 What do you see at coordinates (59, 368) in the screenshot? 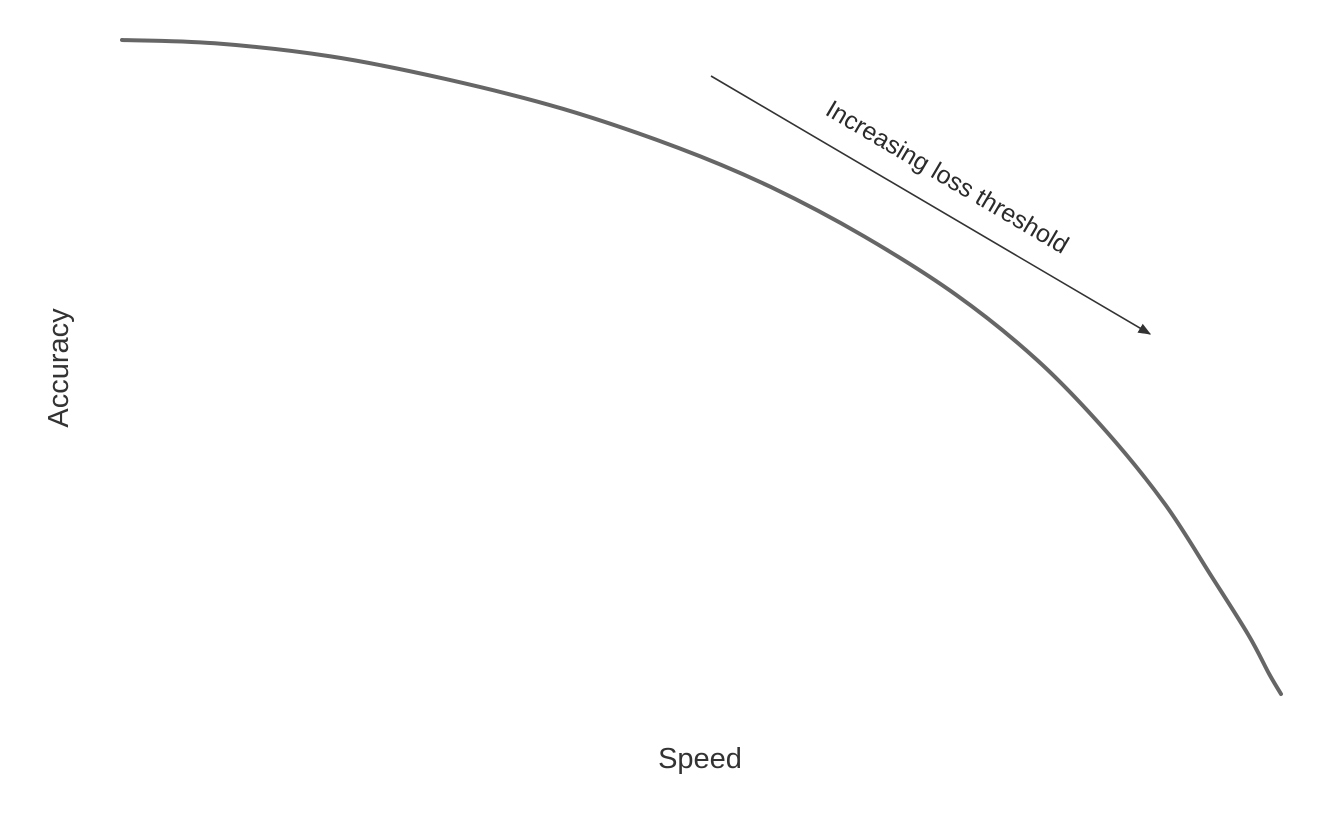
I see `y-axis-label: Accuracy` at bounding box center [59, 368].